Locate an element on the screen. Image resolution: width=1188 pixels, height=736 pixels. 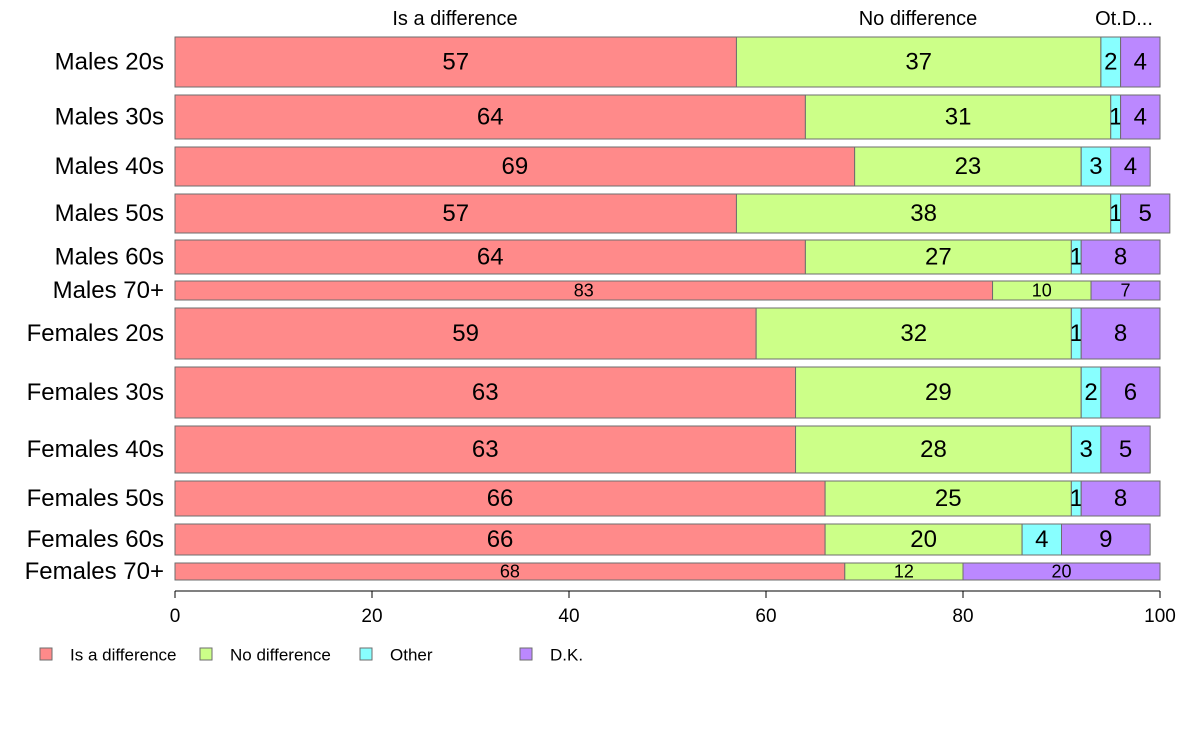
top-label: No difference is located at coordinates (918, 19).